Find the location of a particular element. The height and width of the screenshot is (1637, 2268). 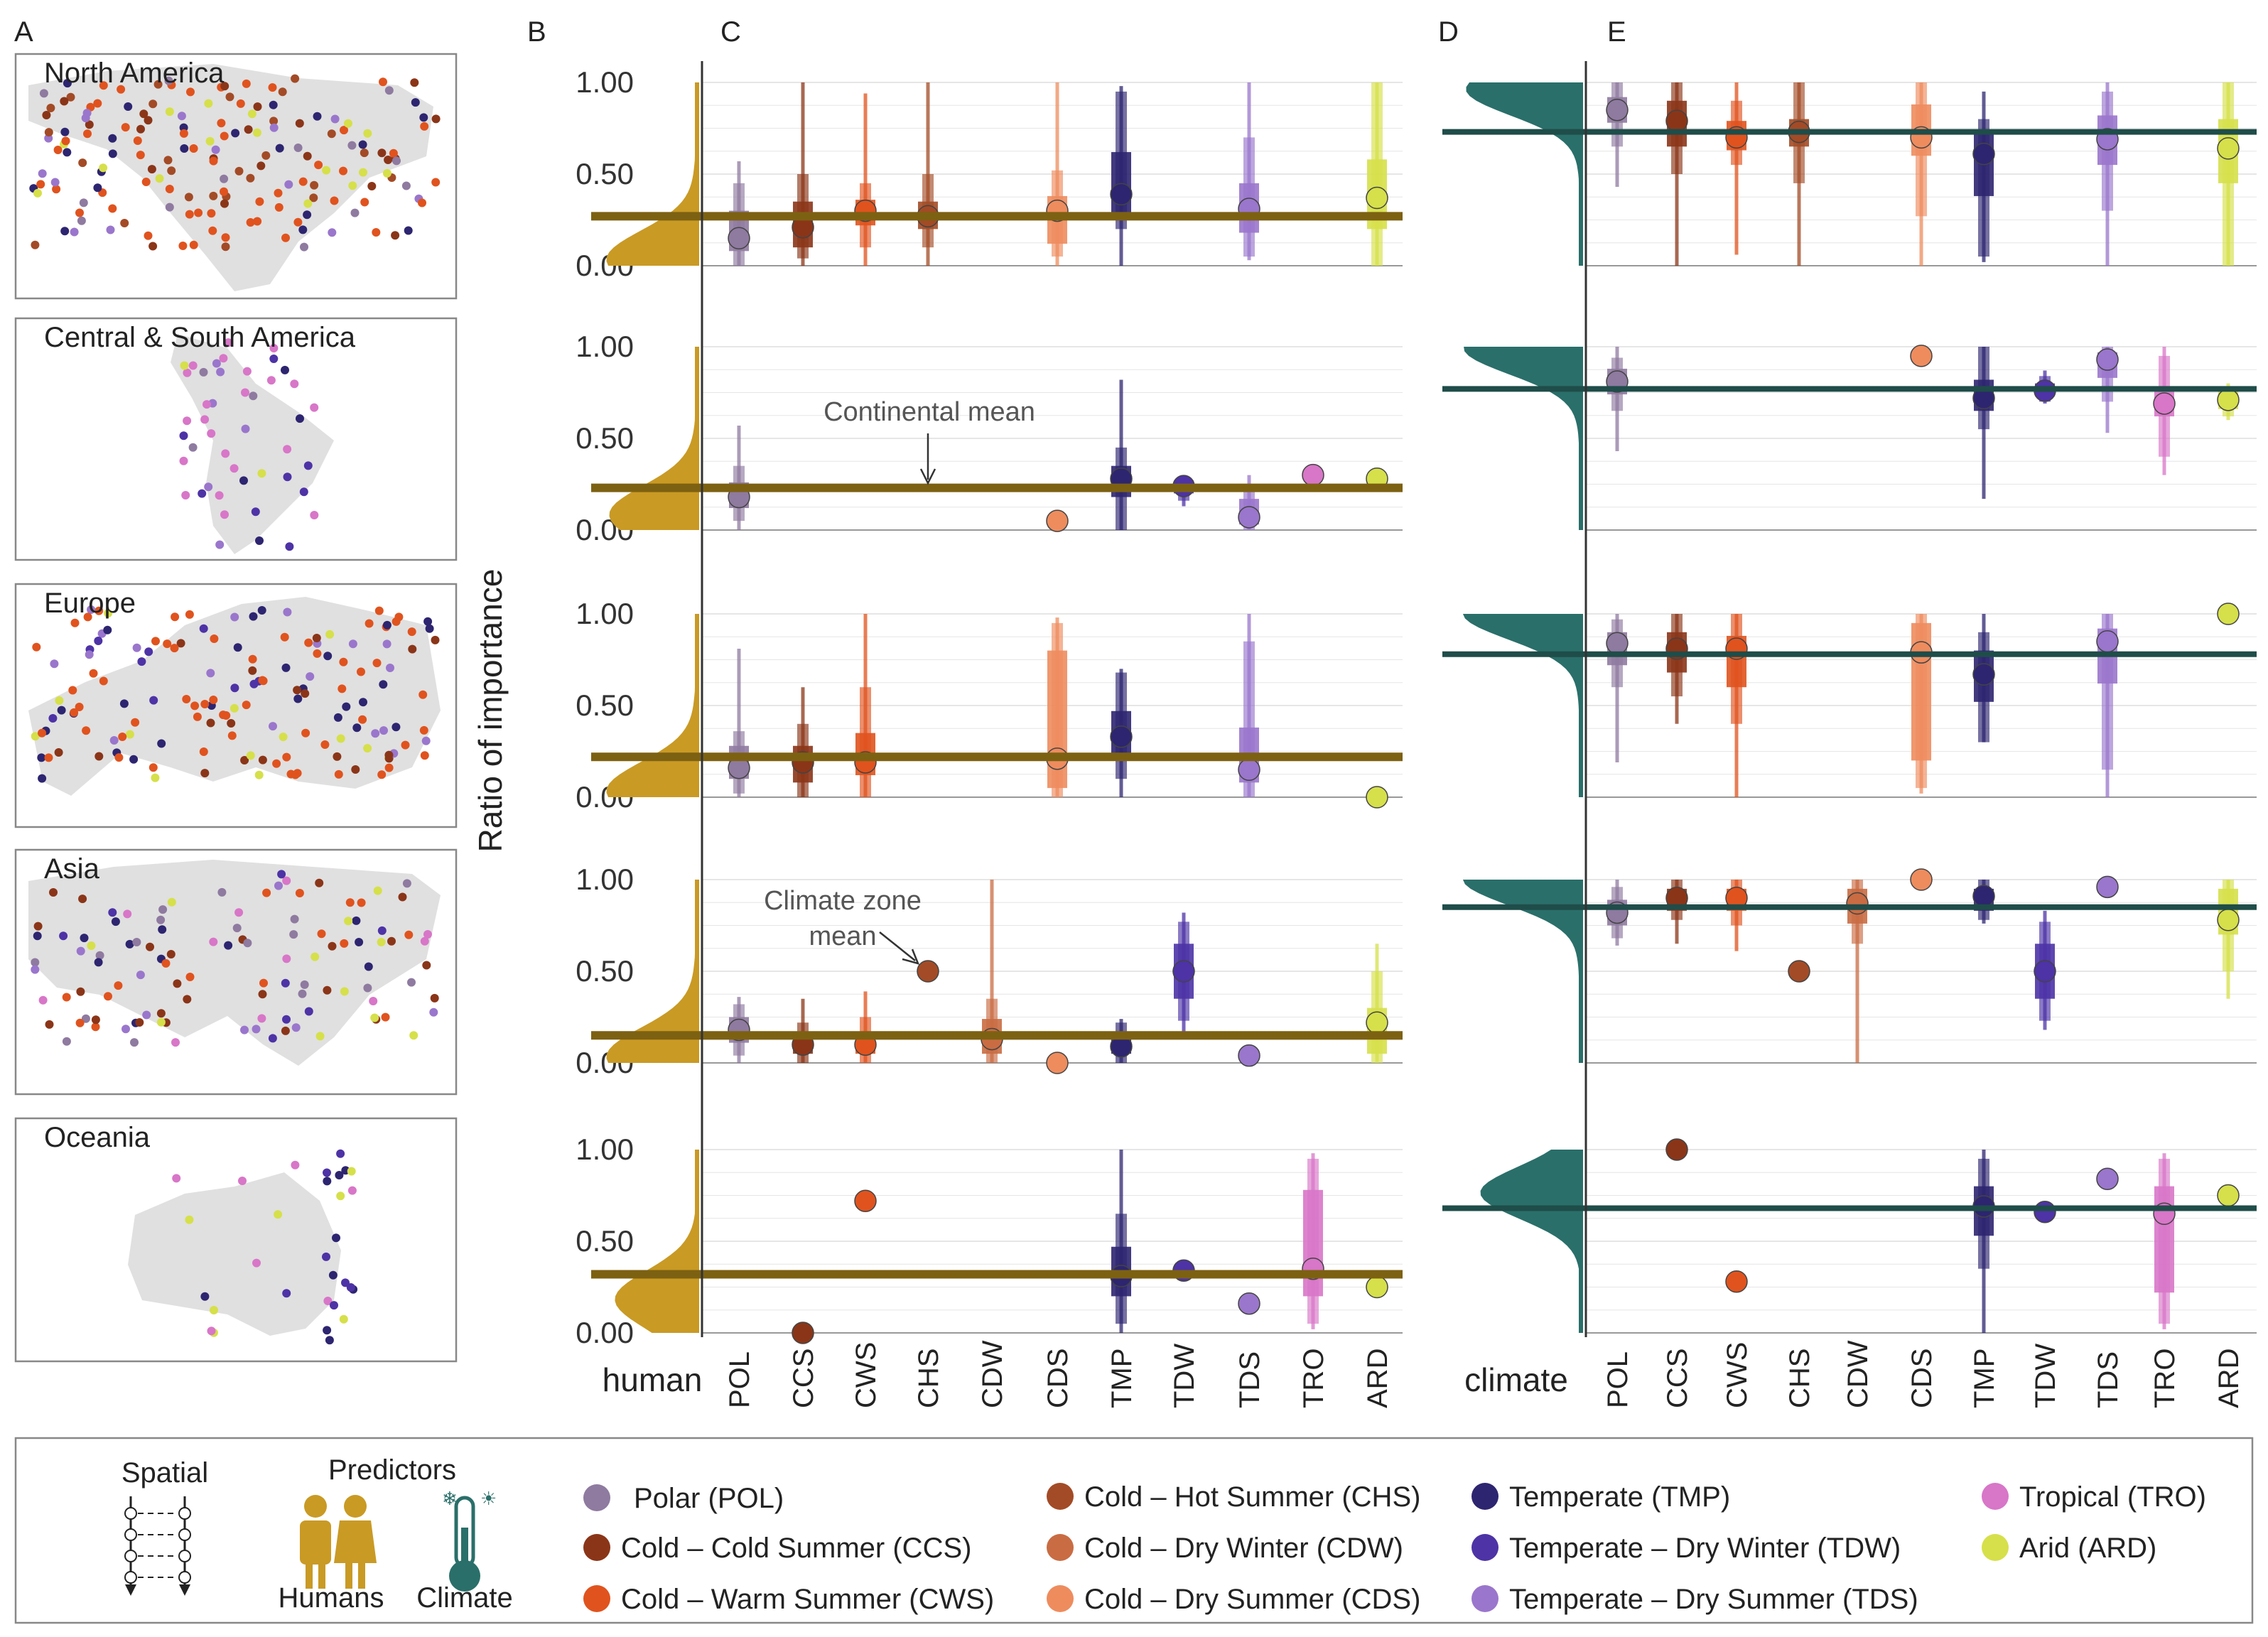

legend-label: Cold – Cold Summer (CCS) is located at coordinates (796, 1548).